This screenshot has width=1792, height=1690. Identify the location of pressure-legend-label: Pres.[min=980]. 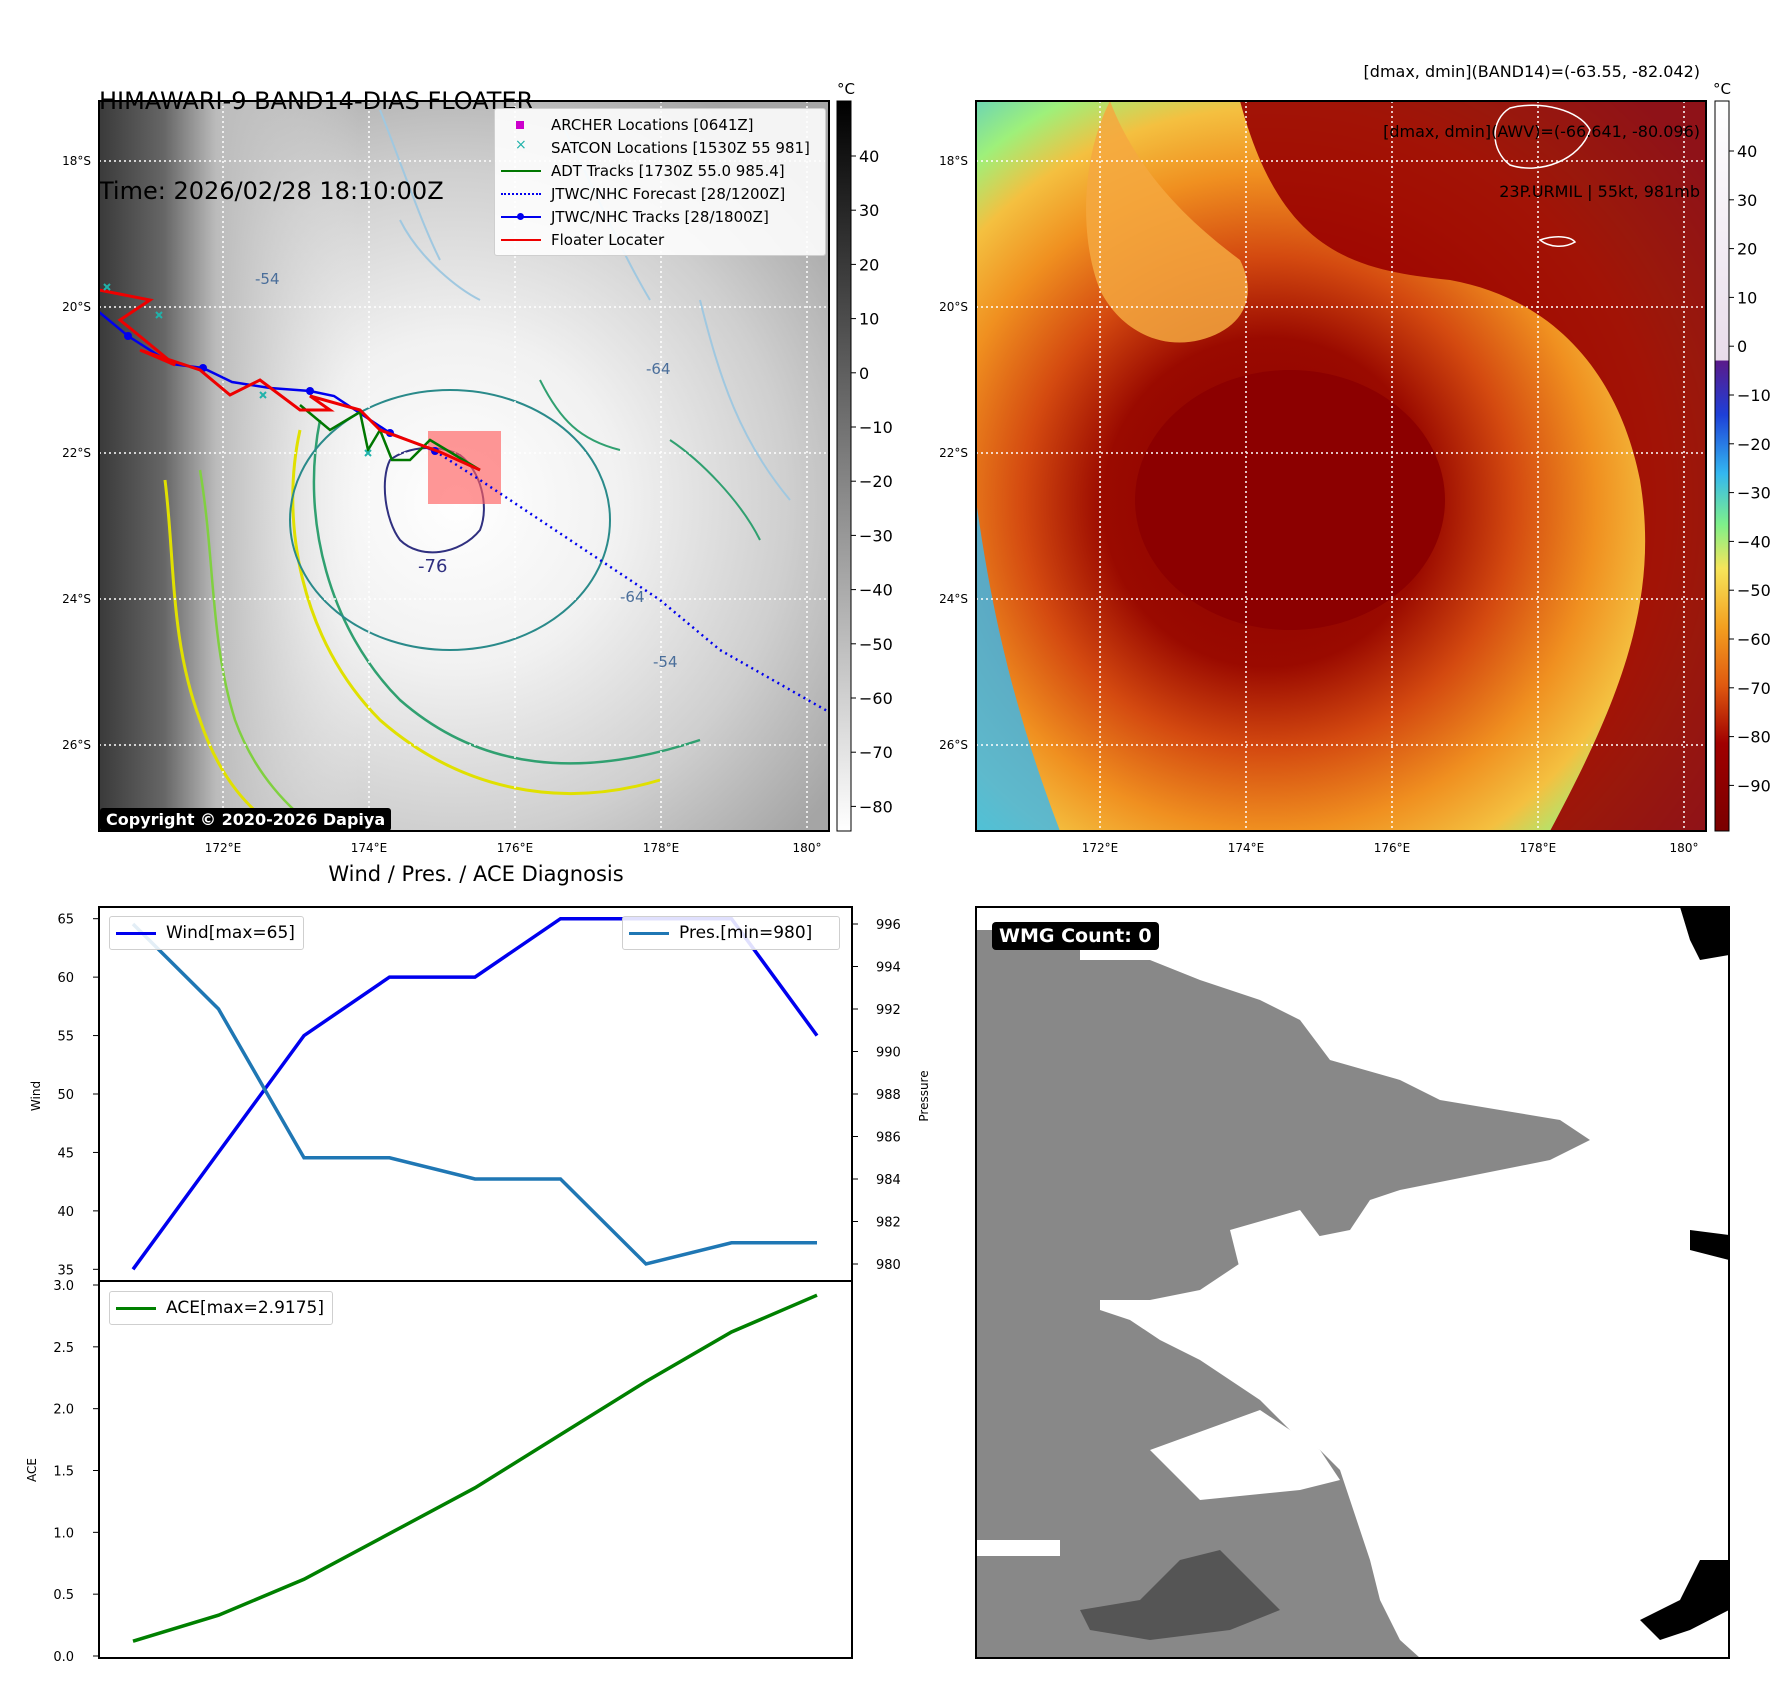
(746, 933).